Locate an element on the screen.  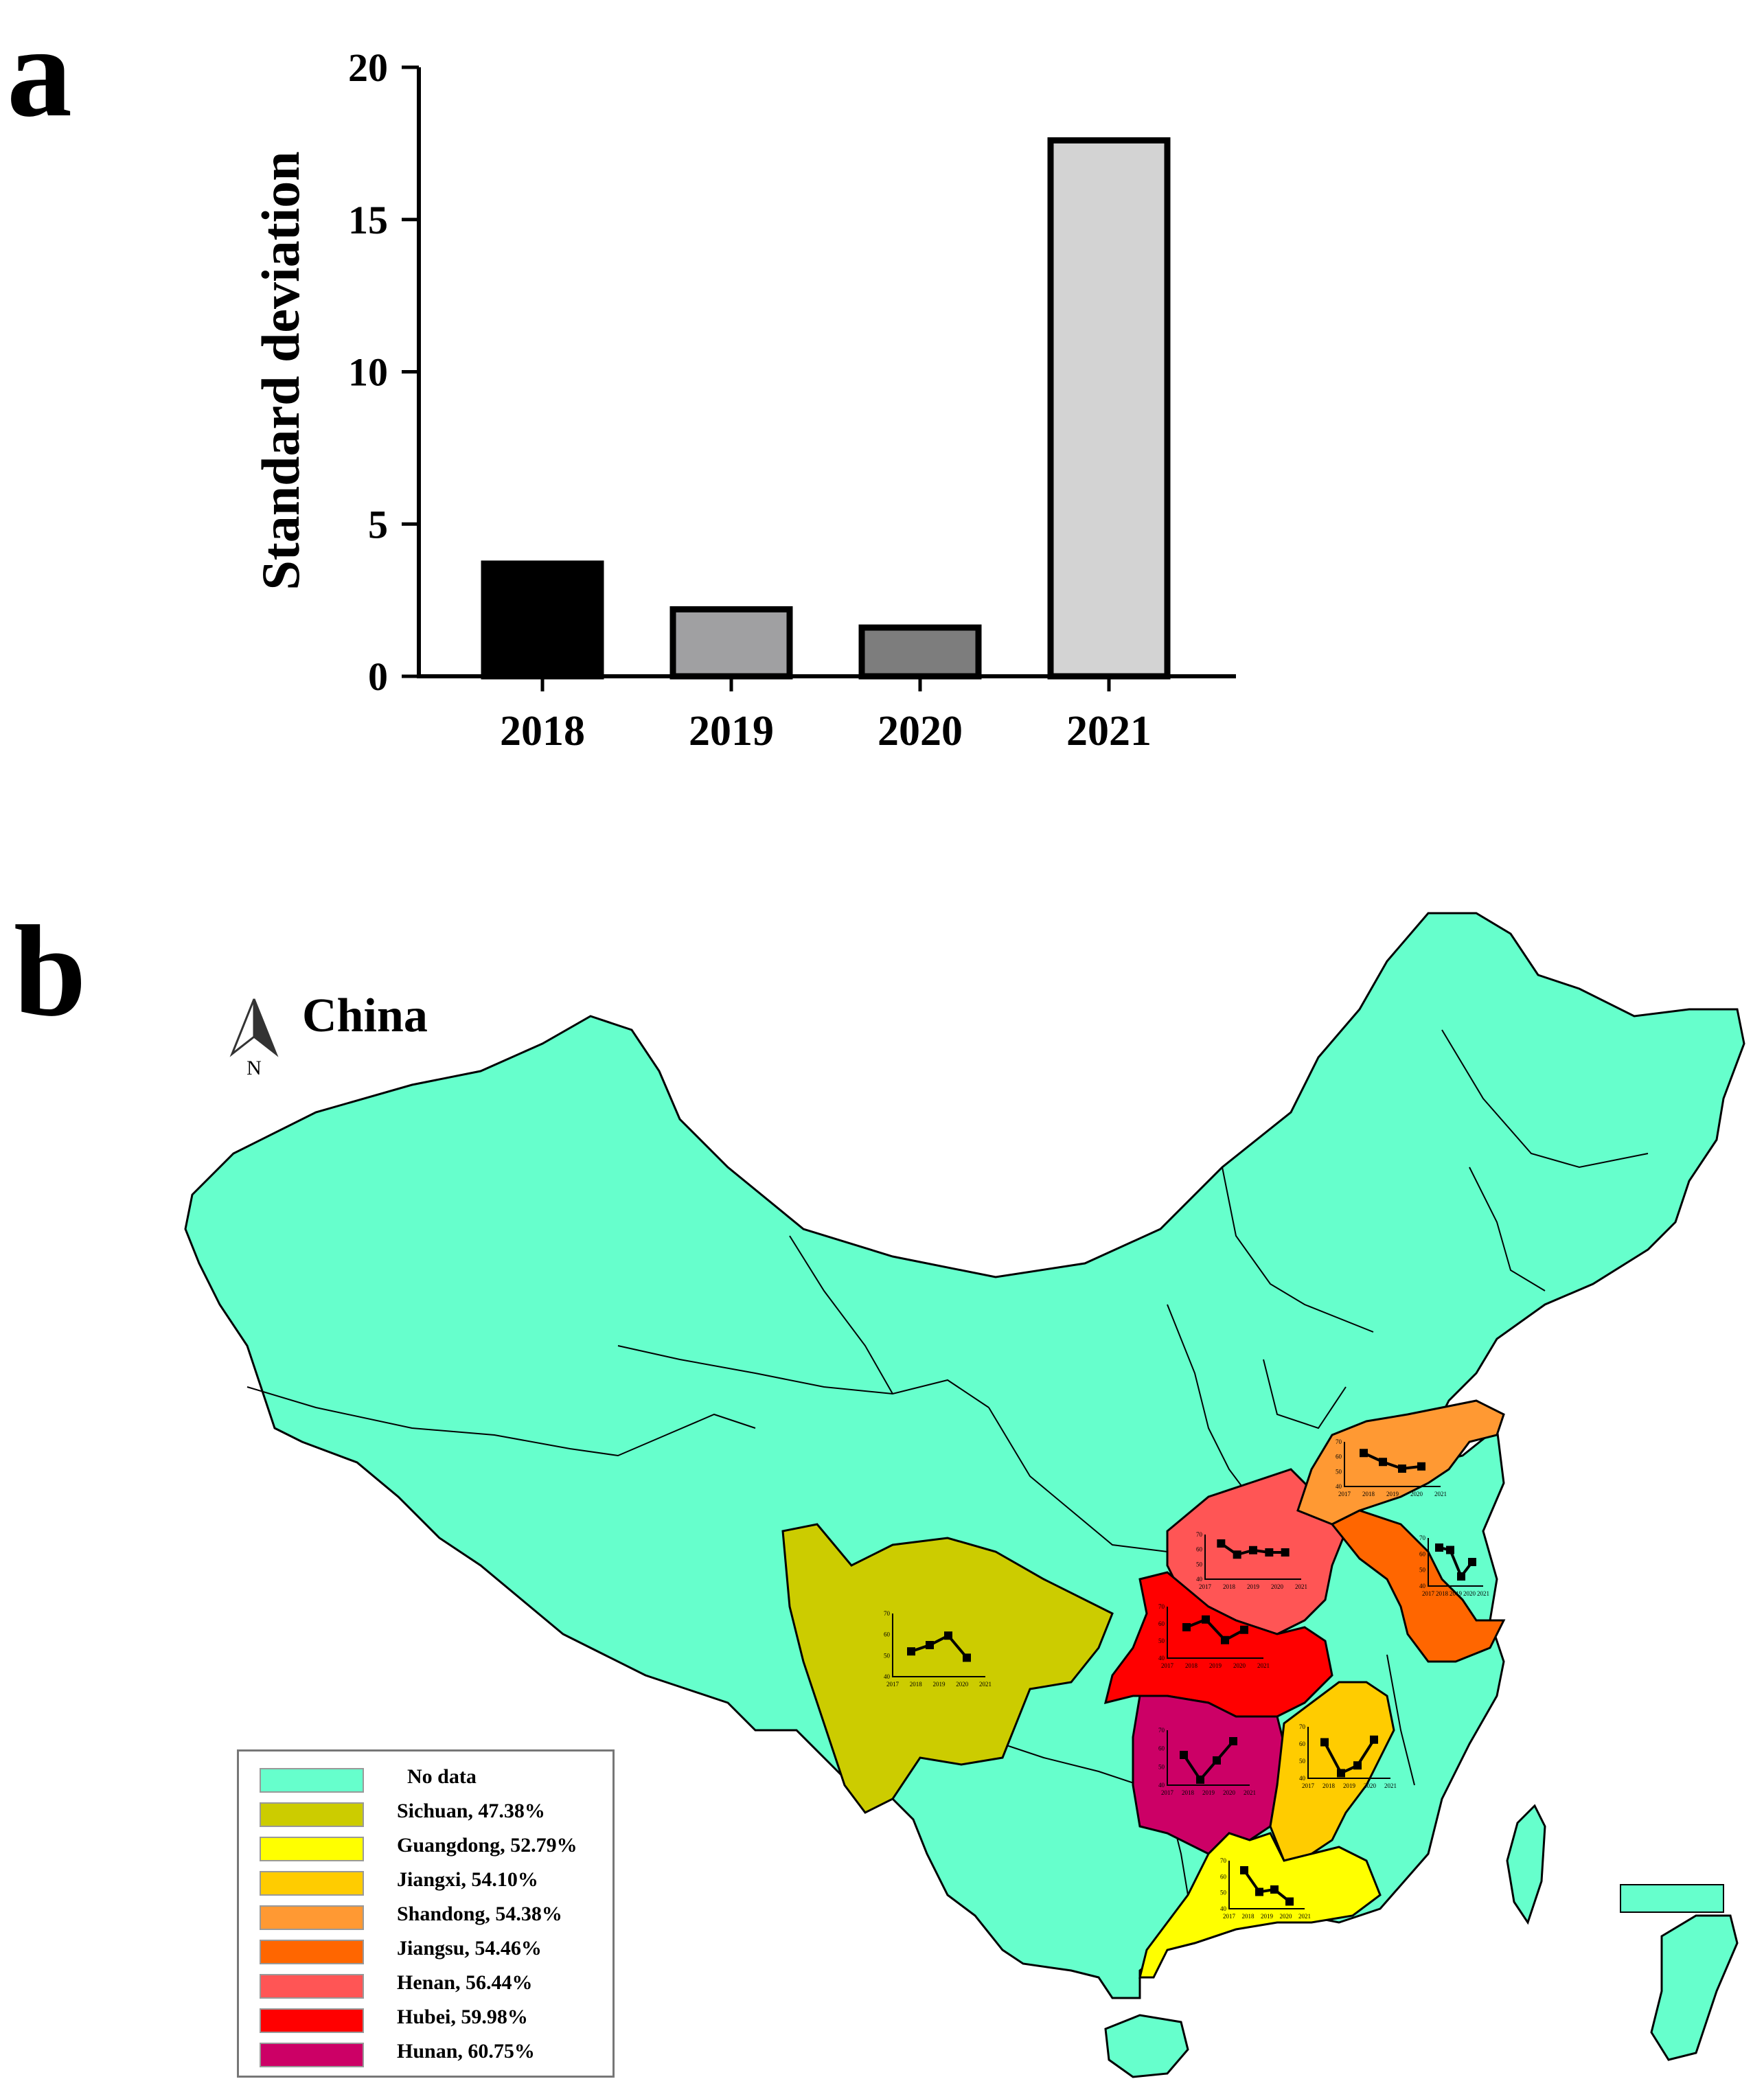
province-jiangxi is located at coordinates (1332, 1771).